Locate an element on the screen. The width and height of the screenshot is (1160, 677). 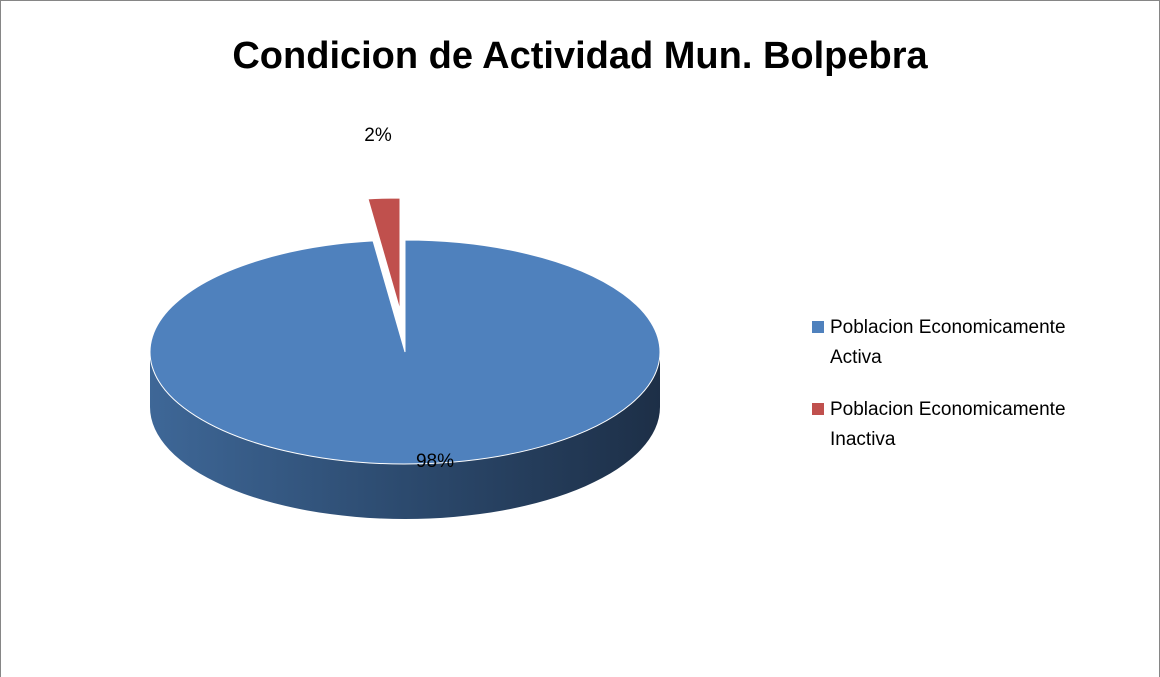
data-label: 98% is located at coordinates (435, 461).